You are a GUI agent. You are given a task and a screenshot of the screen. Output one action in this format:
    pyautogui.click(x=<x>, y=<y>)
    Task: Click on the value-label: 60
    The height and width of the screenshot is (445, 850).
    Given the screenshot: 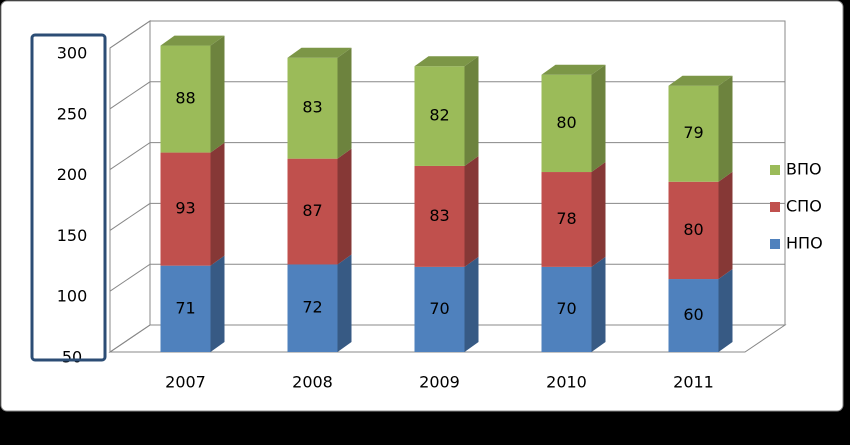 What is the action you would take?
    pyautogui.click(x=693, y=314)
    